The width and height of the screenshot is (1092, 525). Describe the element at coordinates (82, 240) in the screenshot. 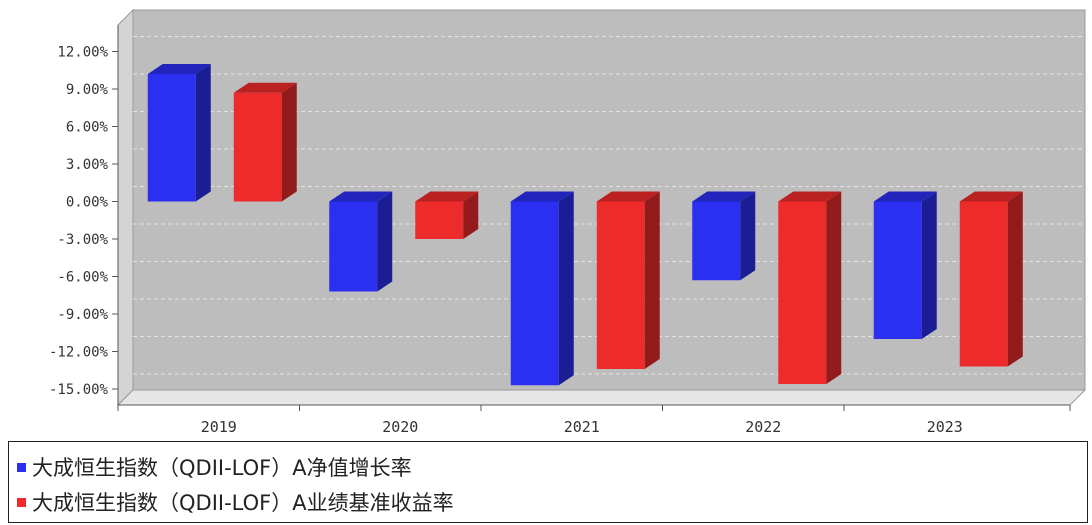

I see `y-tick-label: -3.00%` at that location.